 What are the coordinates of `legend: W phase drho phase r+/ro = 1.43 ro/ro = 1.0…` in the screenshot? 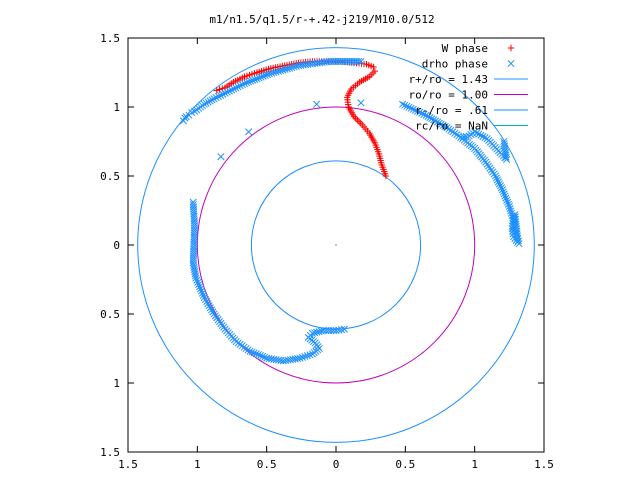 It's located at (468, 87).